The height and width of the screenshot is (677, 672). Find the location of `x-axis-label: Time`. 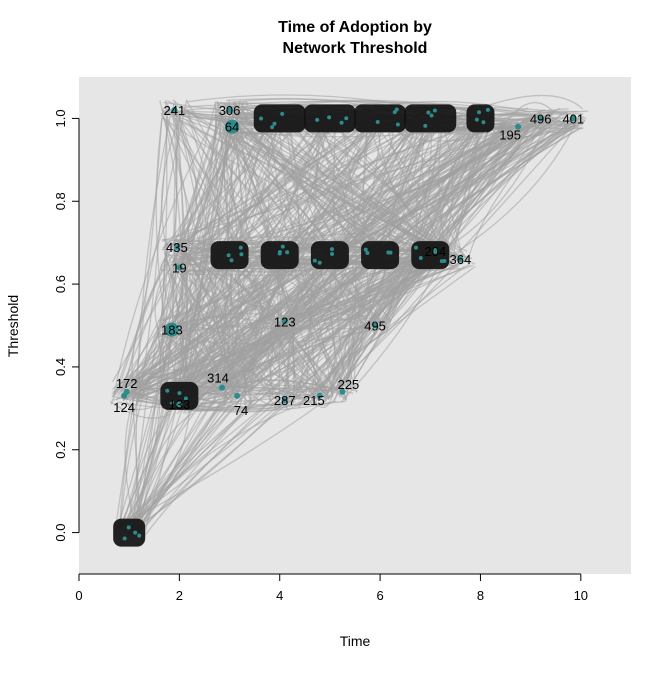

x-axis-label: Time is located at coordinates (355, 641).